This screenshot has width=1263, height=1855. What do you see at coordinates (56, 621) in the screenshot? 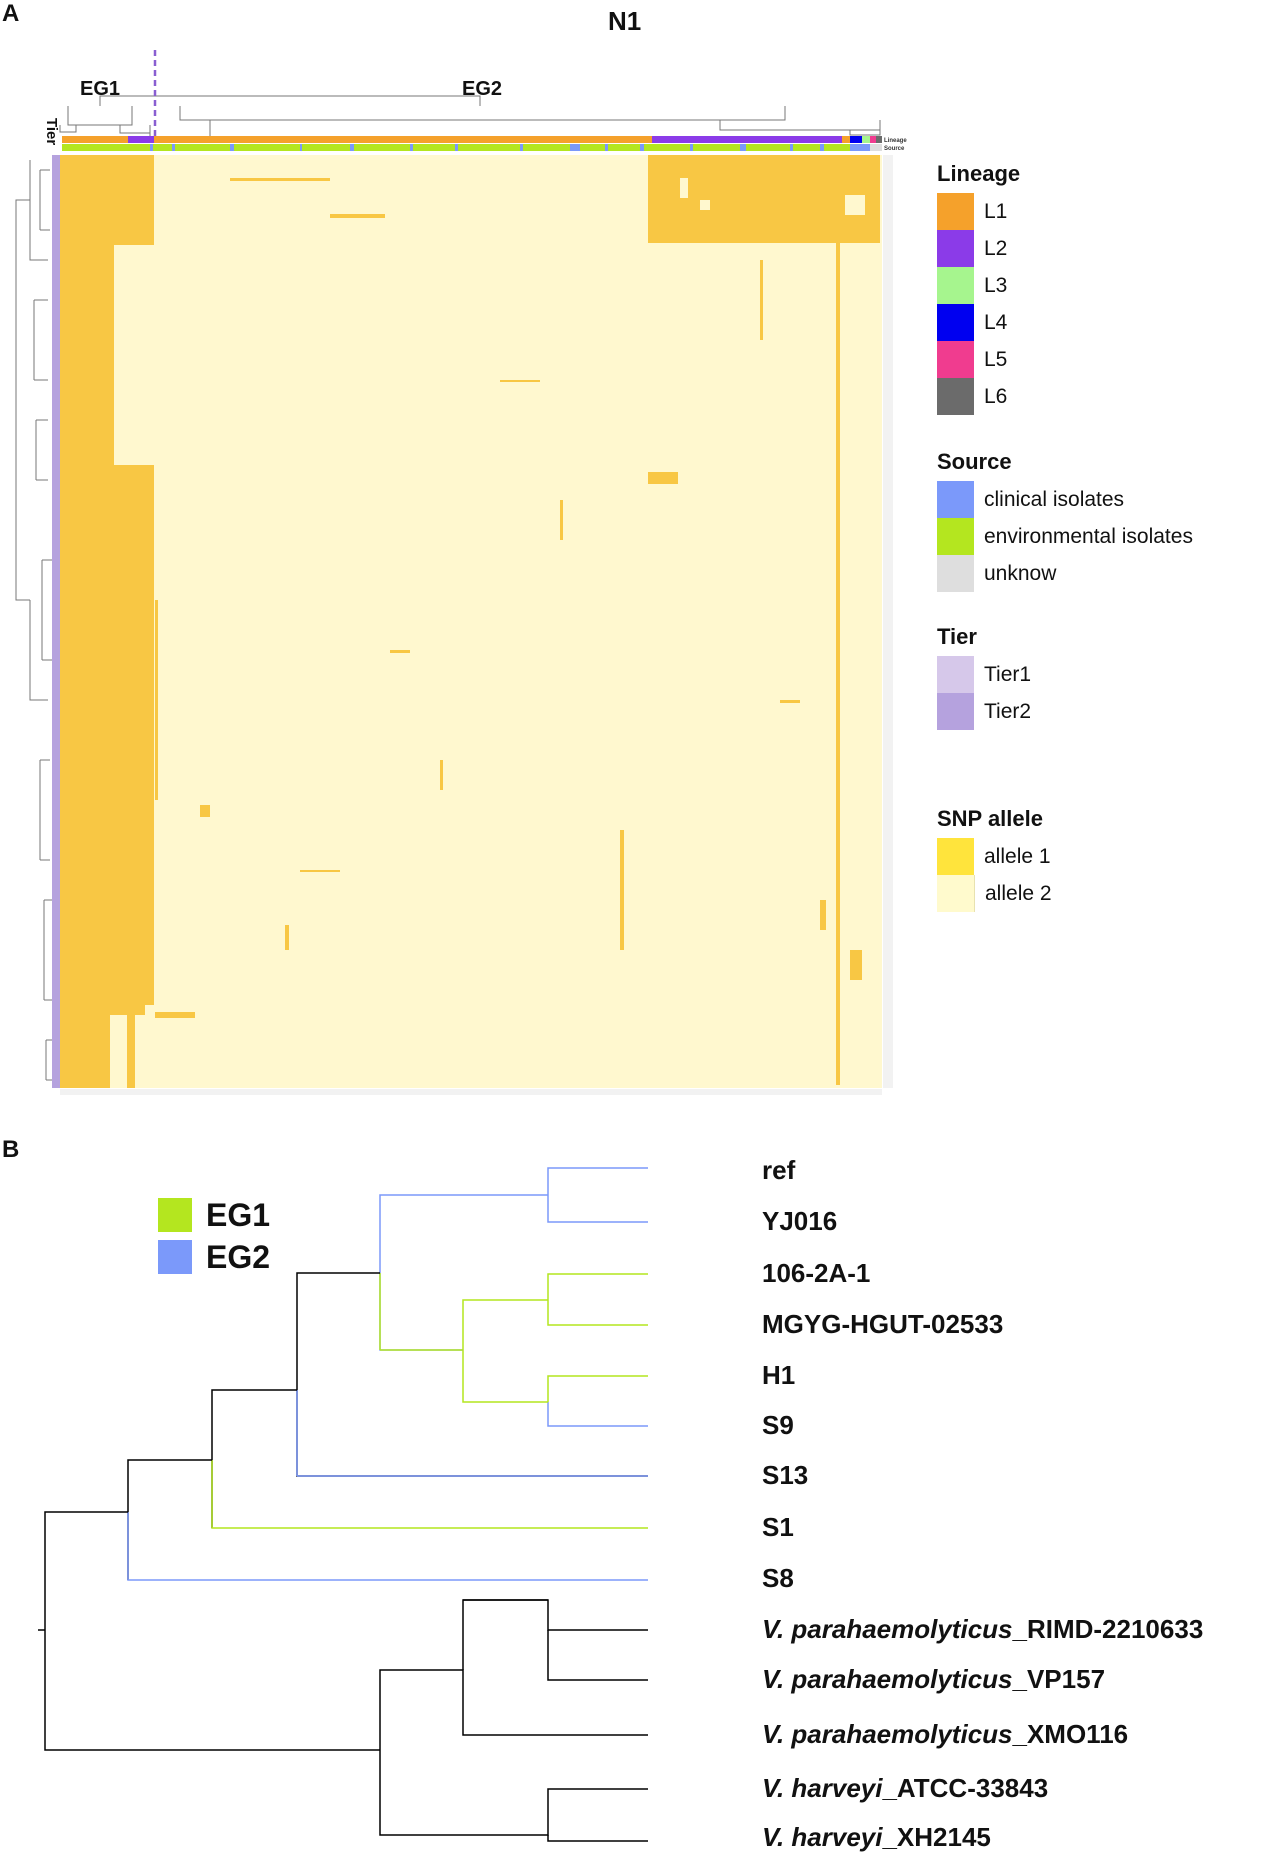
I see `tier-bar` at bounding box center [56, 621].